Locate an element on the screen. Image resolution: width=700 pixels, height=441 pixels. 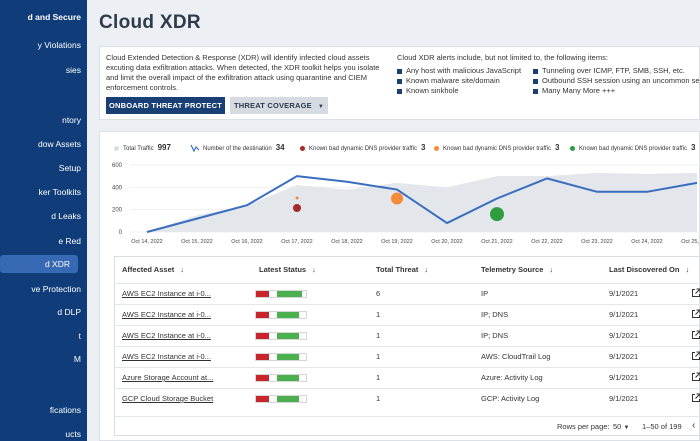
telemetry-source: IP; DNS is located at coordinates (495, 335).